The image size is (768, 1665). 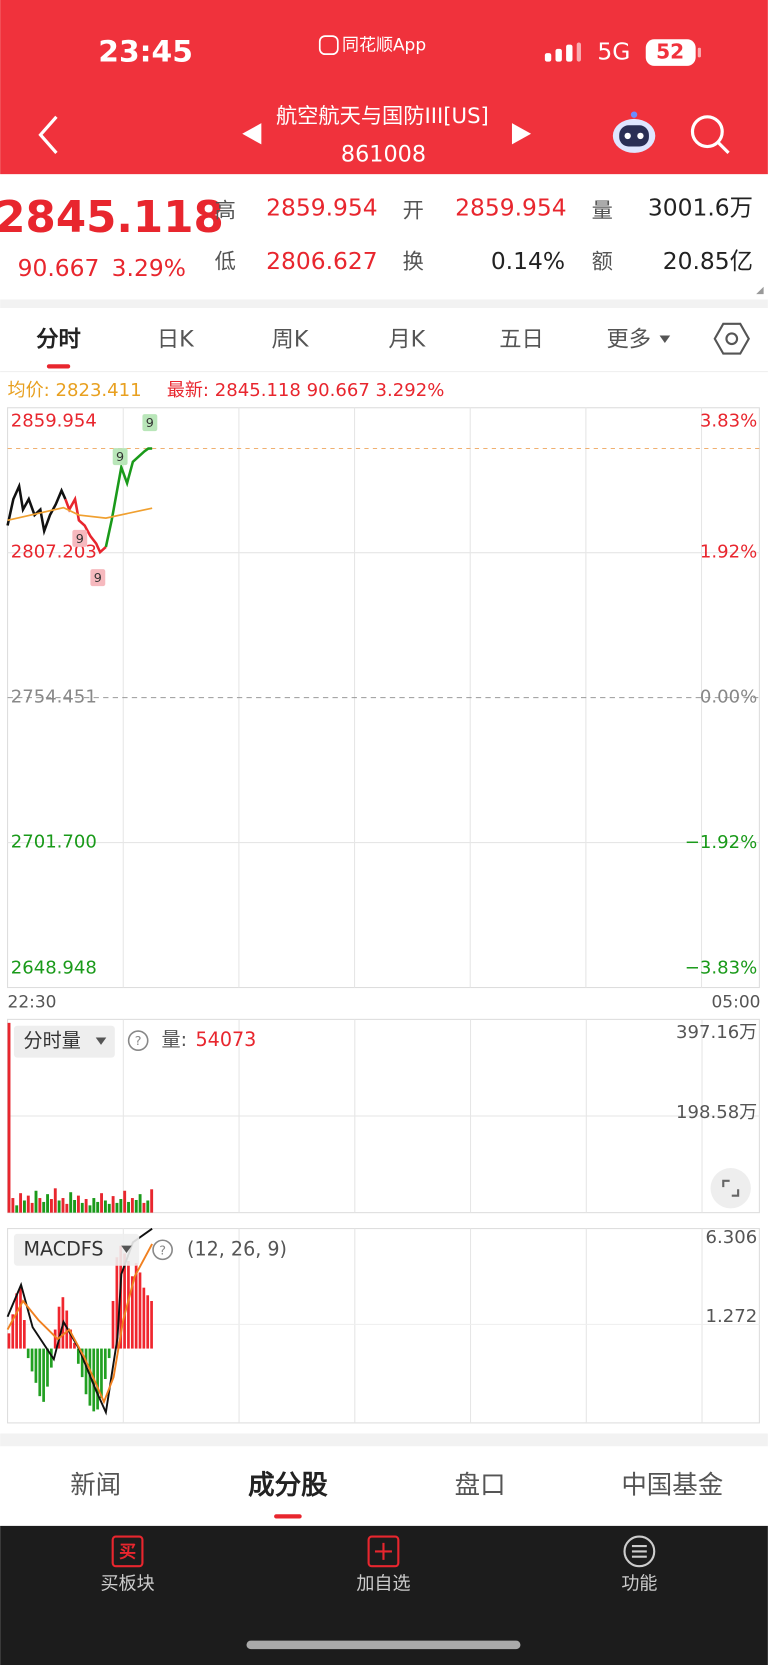 What do you see at coordinates (639, 1583) in the screenshot?
I see `toolbar-label: 功能` at bounding box center [639, 1583].